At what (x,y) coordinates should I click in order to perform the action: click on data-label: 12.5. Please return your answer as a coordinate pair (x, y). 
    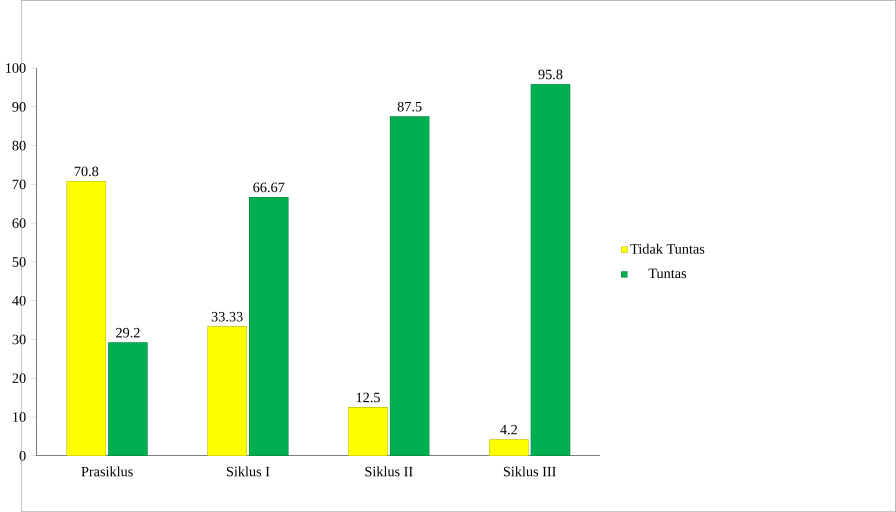
    Looking at the image, I should click on (368, 397).